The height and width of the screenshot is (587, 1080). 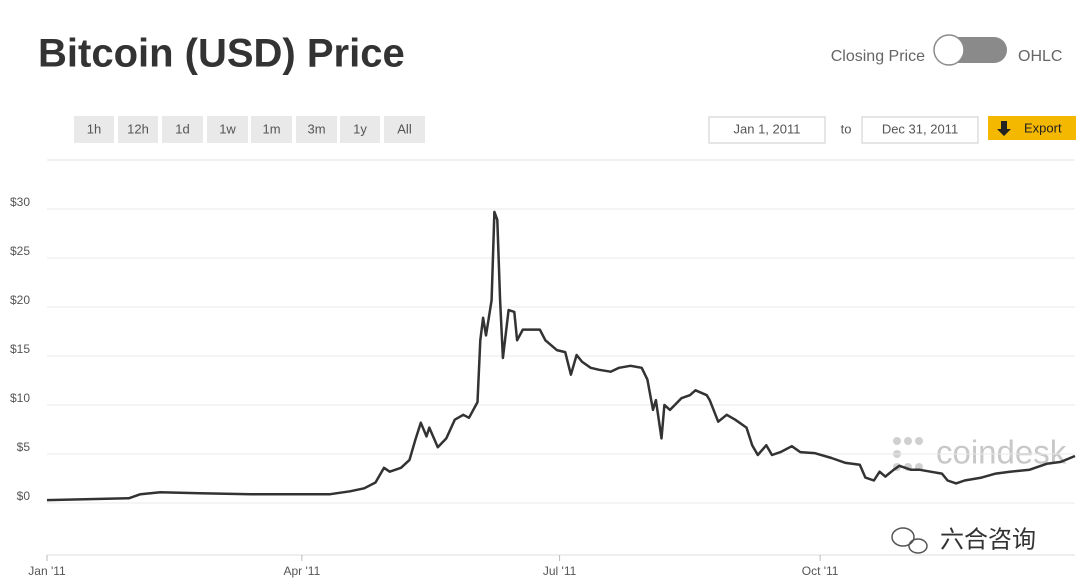 I want to click on y-tick-label: $15, so click(x=20, y=349).